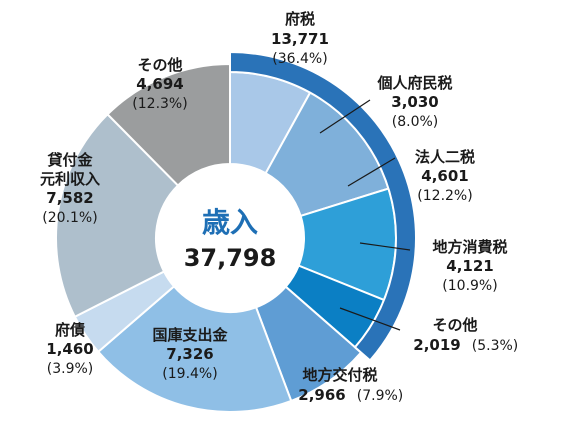  Describe the element at coordinates (414, 83) in the screenshot. I see `slice-label-0: 個人府民税` at that location.